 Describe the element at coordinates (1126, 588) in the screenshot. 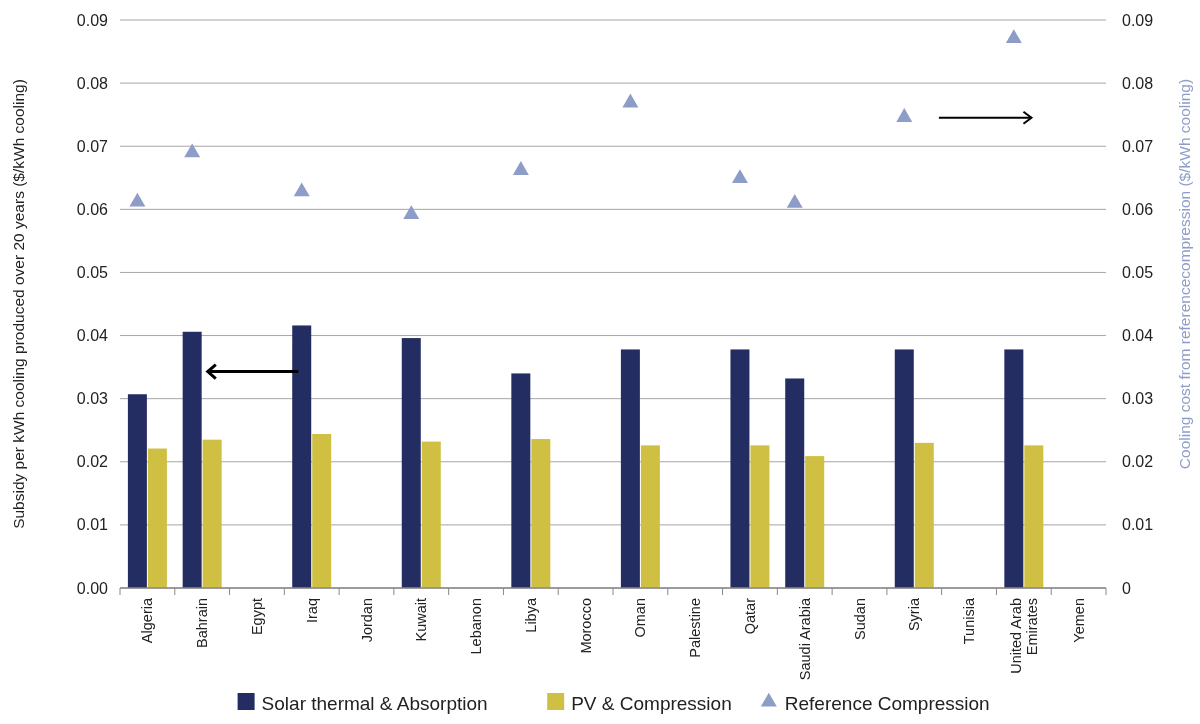

I see `y2-tick-label: 0` at that location.